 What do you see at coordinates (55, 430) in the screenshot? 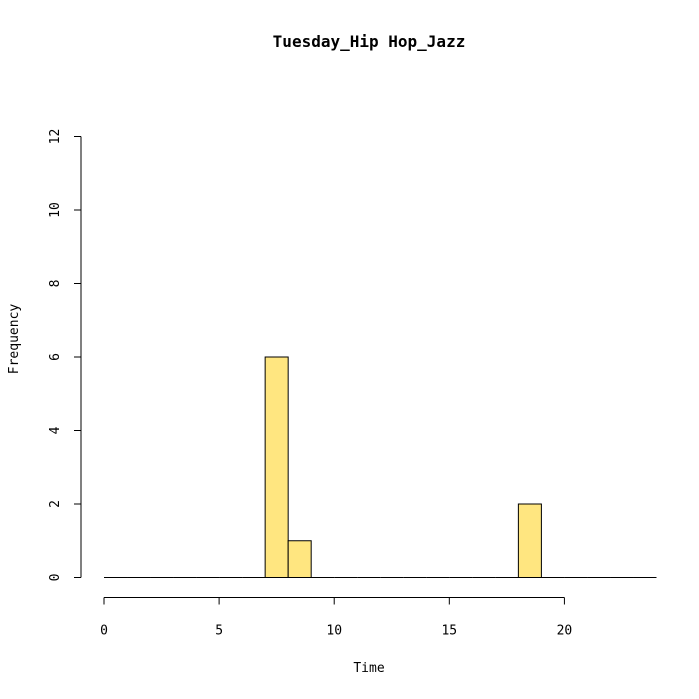
I see `y-tick-label: 4` at bounding box center [55, 430].